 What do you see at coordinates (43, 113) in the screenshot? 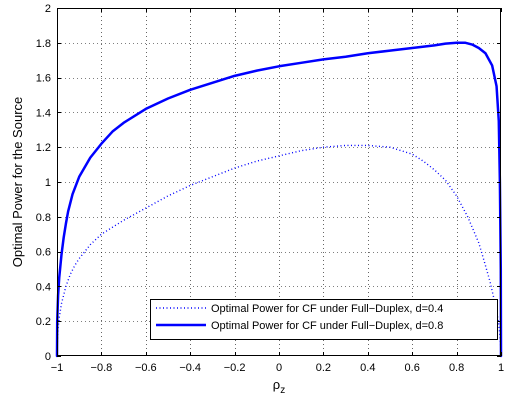
I see `y-tick-label: 1.4` at bounding box center [43, 113].